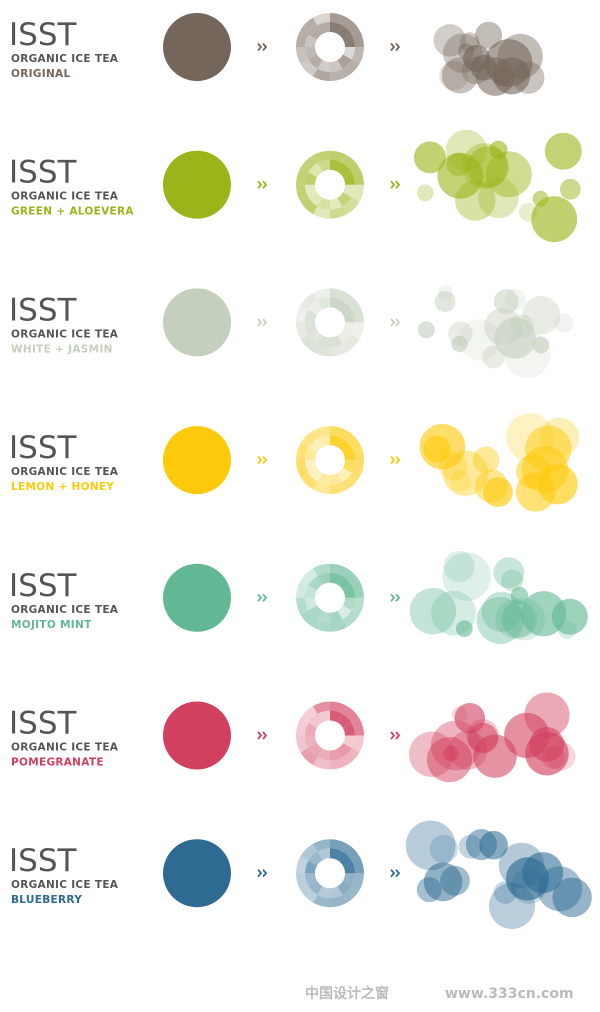 The image size is (600, 1012). I want to click on flavor: LEMON + HONEY, so click(62, 487).